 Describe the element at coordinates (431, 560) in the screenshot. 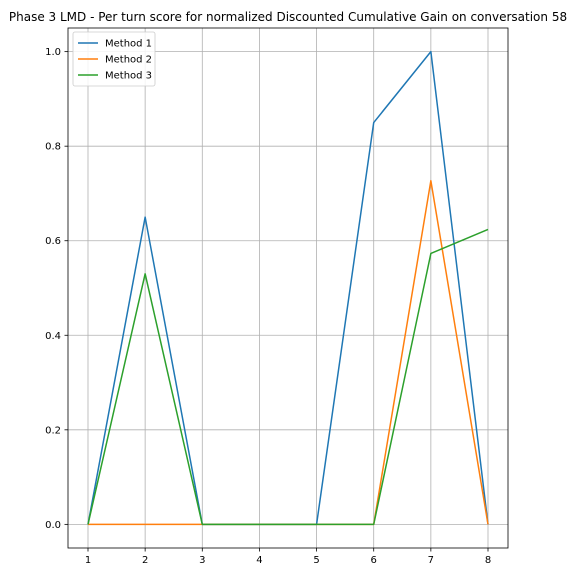

I see `x-tick-label: 7` at that location.